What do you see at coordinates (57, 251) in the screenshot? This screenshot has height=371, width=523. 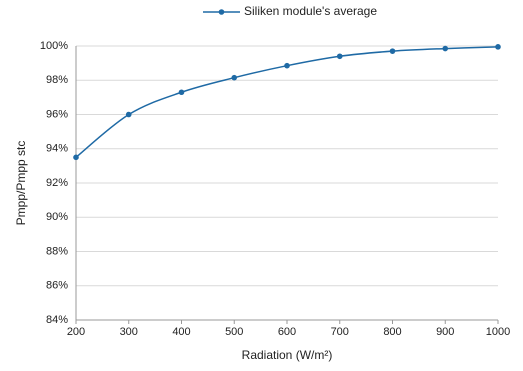 I see `y-tick-label: 88%` at bounding box center [57, 251].